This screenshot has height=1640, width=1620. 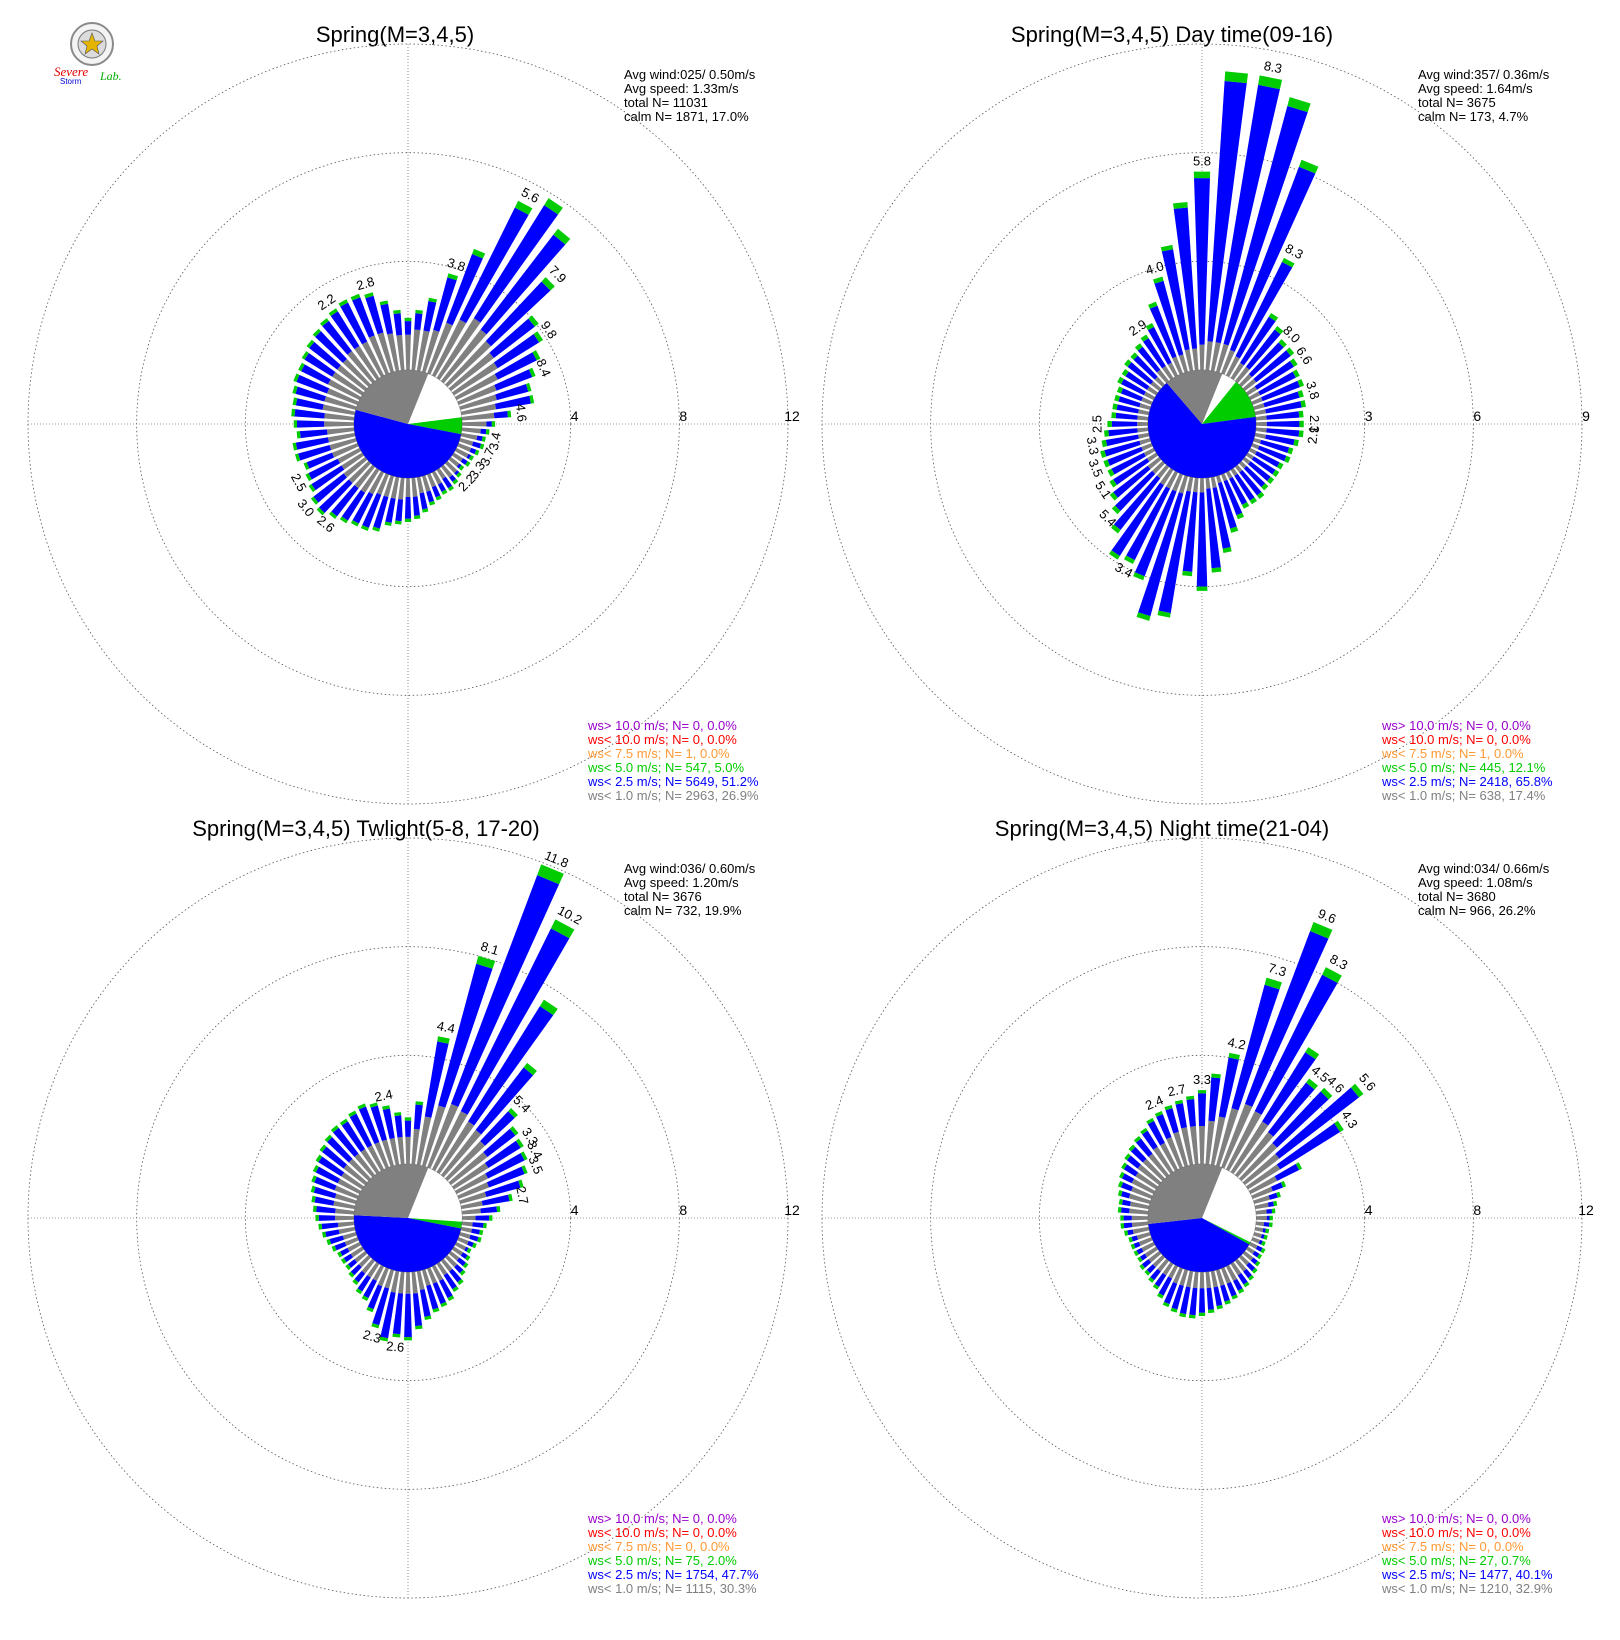 What do you see at coordinates (1172, 34) in the screenshot?
I see `panel-title: Spring(M=3,4,5) Day time(09-16)` at bounding box center [1172, 34].